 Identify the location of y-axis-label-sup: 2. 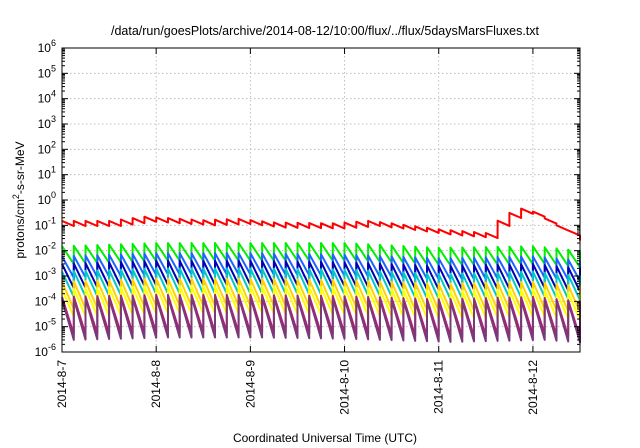
(16, 196).